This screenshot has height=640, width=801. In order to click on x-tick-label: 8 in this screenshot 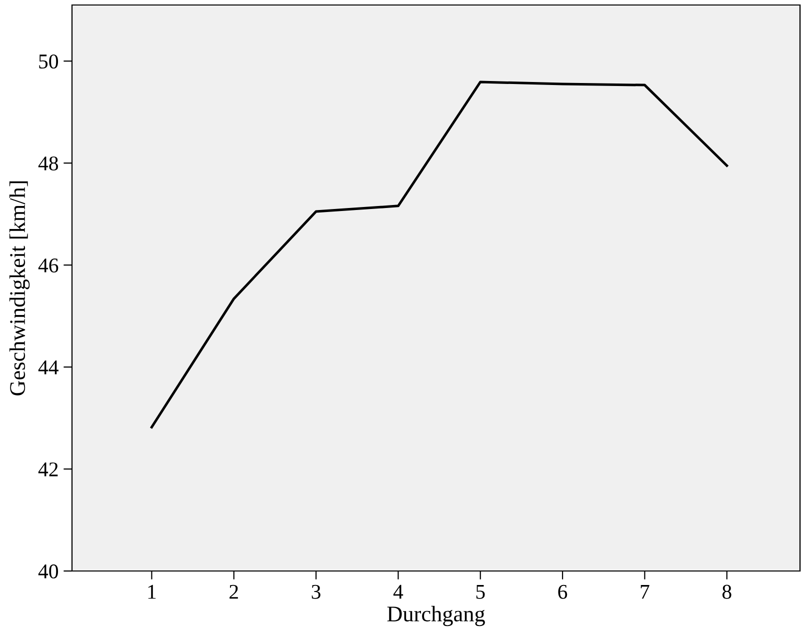, I will do `click(727, 591)`.